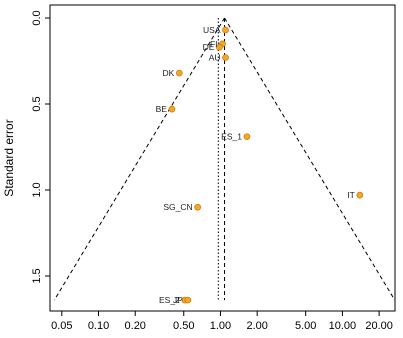 This screenshot has height=338, width=403. What do you see at coordinates (98, 326) in the screenshot?
I see `x-tick-label: 0.10` at bounding box center [98, 326].